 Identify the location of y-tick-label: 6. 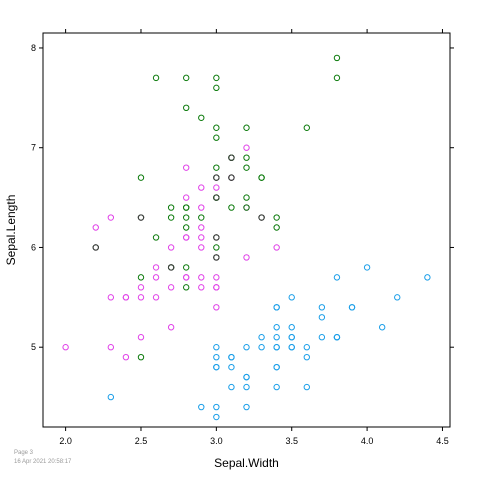
(33, 247).